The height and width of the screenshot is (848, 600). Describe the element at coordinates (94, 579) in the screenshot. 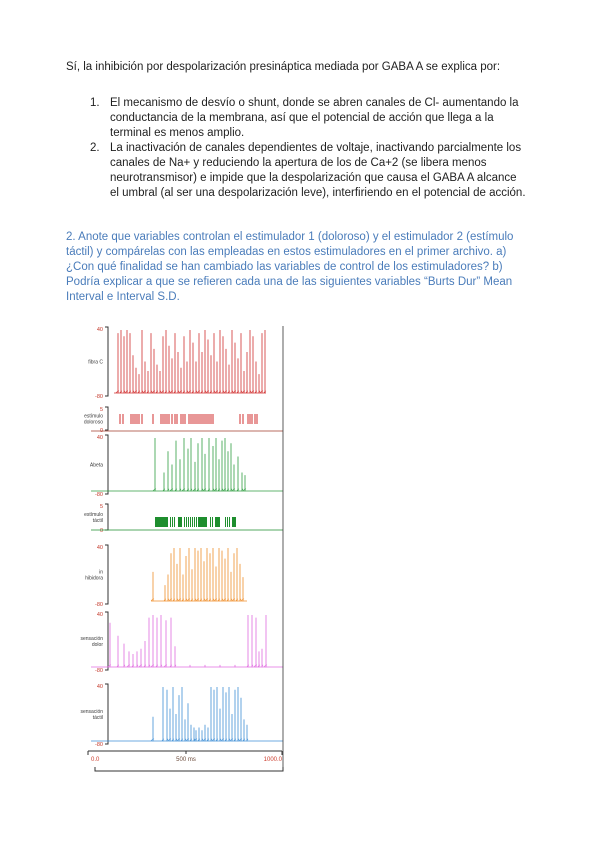

I see `svg-text: hibidora` at that location.